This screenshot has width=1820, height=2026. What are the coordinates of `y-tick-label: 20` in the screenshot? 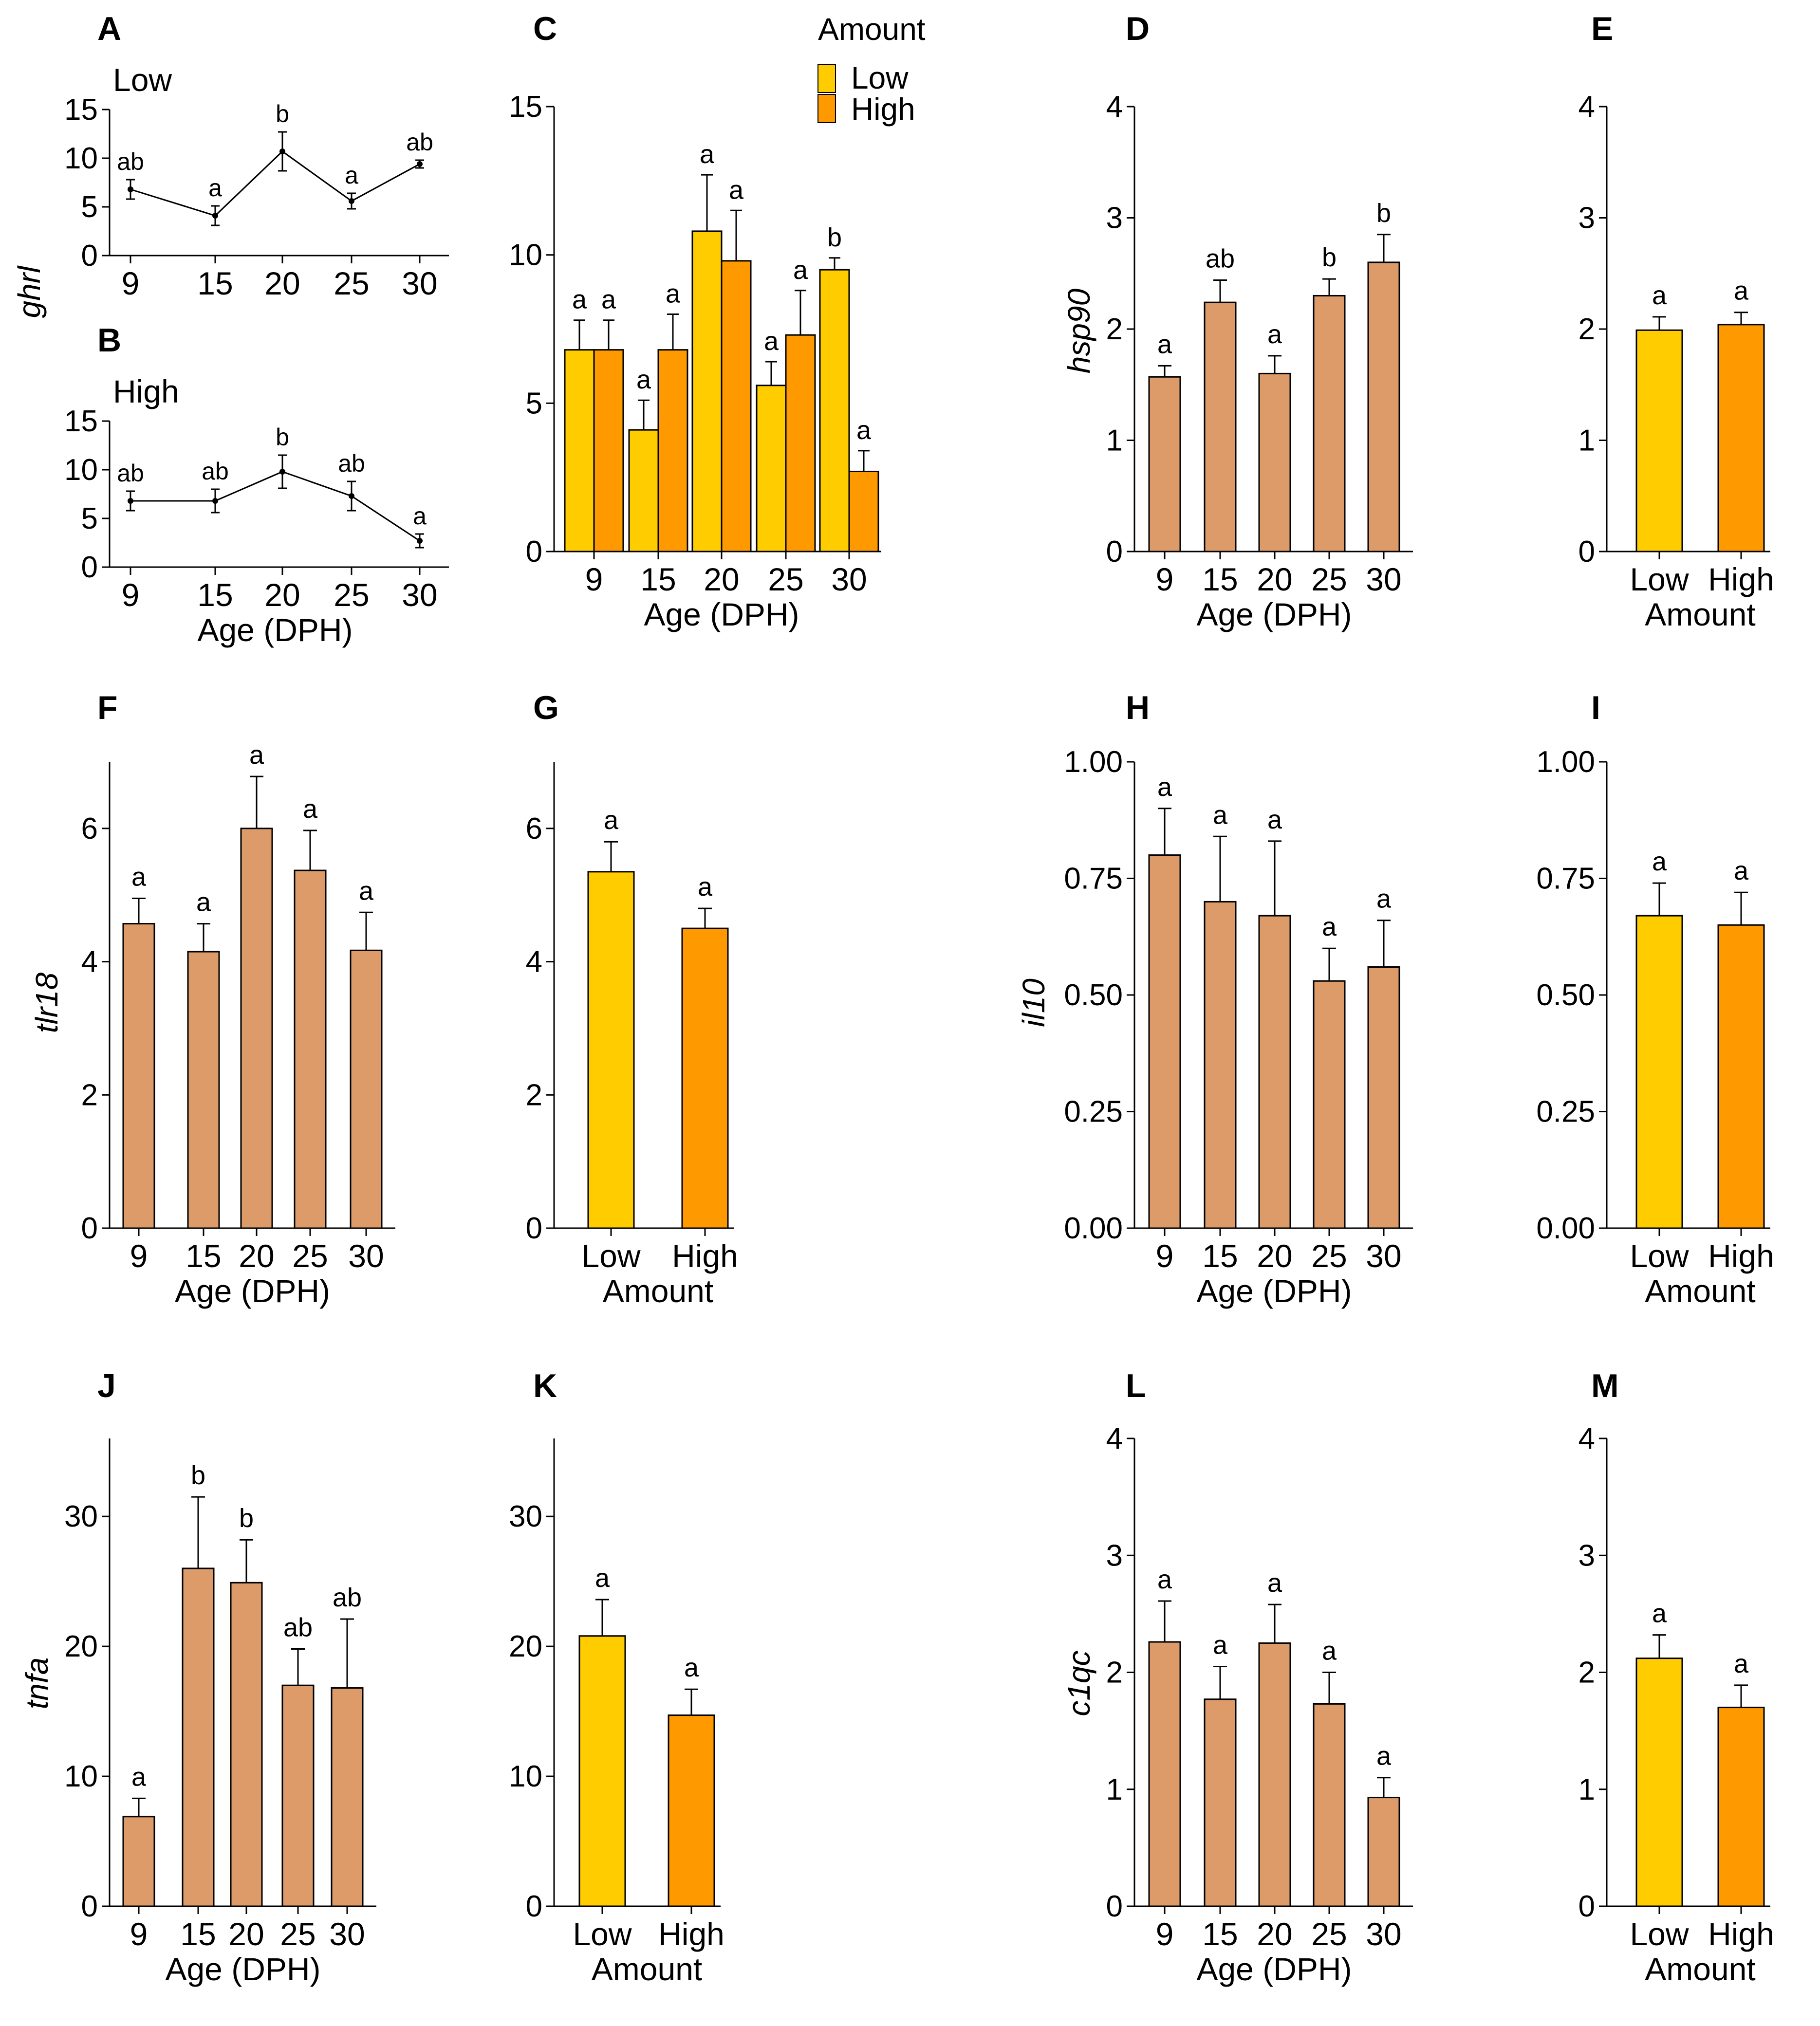 It's located at (525, 1646).